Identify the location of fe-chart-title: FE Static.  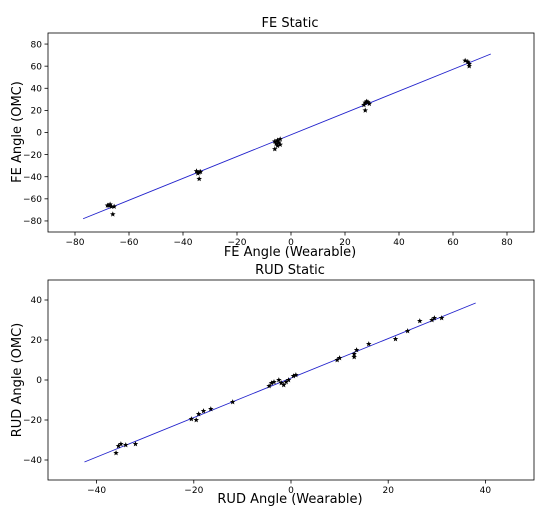
(290, 23).